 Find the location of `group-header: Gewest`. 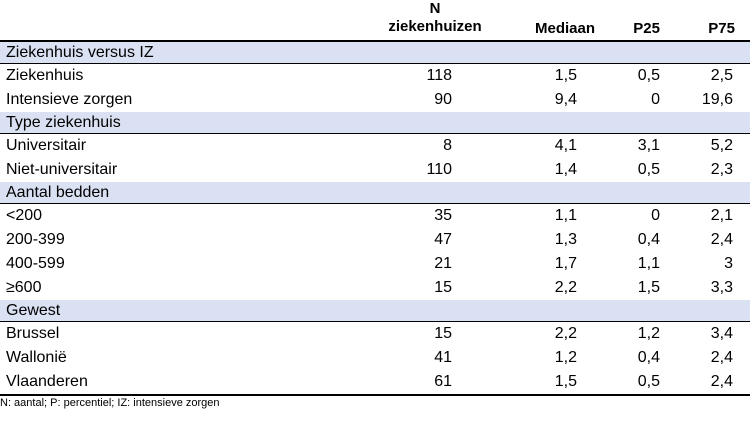

group-header: Gewest is located at coordinates (375, 311).